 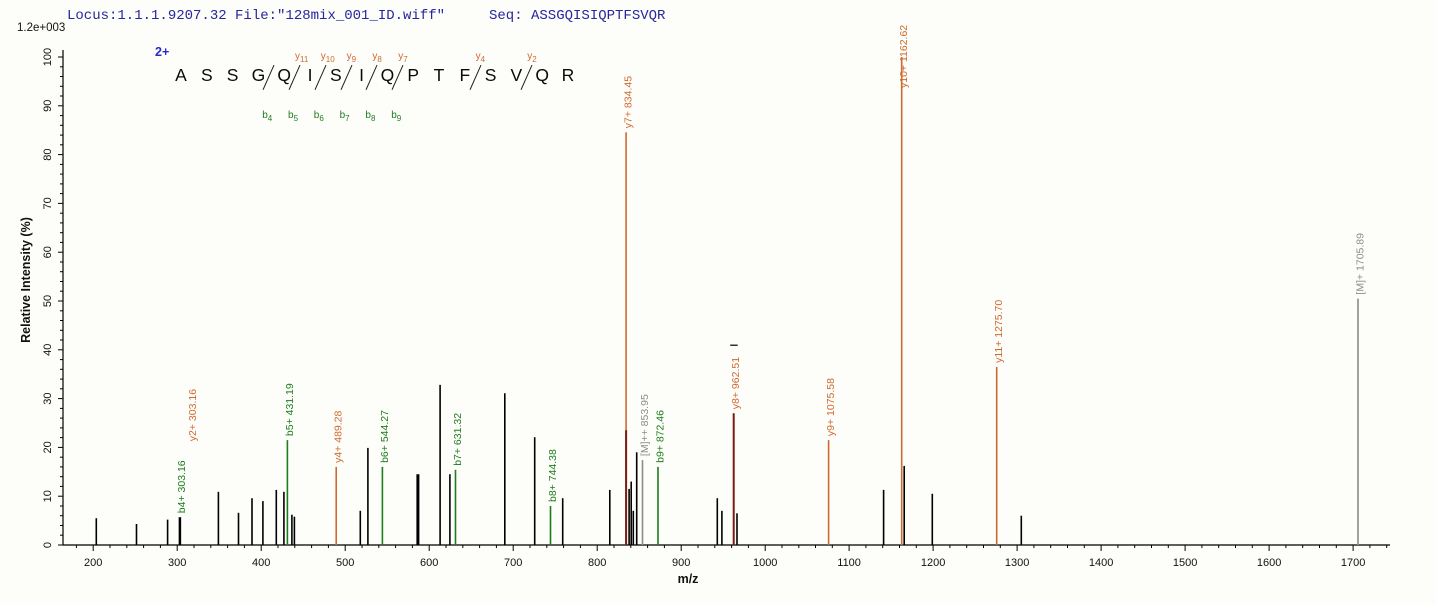 What do you see at coordinates (41, 28) in the screenshot?
I see `max-intensity-label: 1.2e+003` at bounding box center [41, 28].